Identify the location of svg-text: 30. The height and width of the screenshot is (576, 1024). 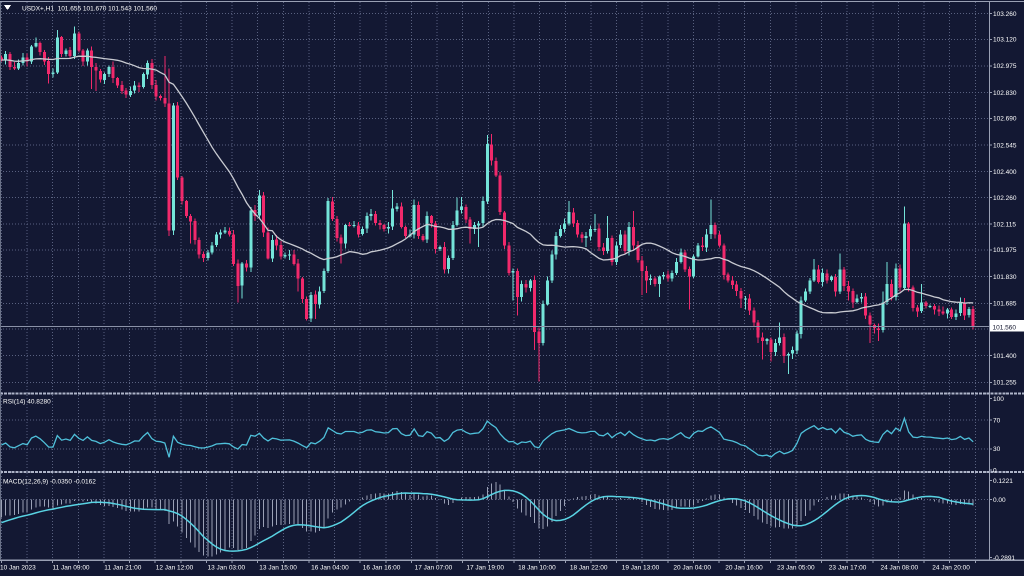
(997, 449).